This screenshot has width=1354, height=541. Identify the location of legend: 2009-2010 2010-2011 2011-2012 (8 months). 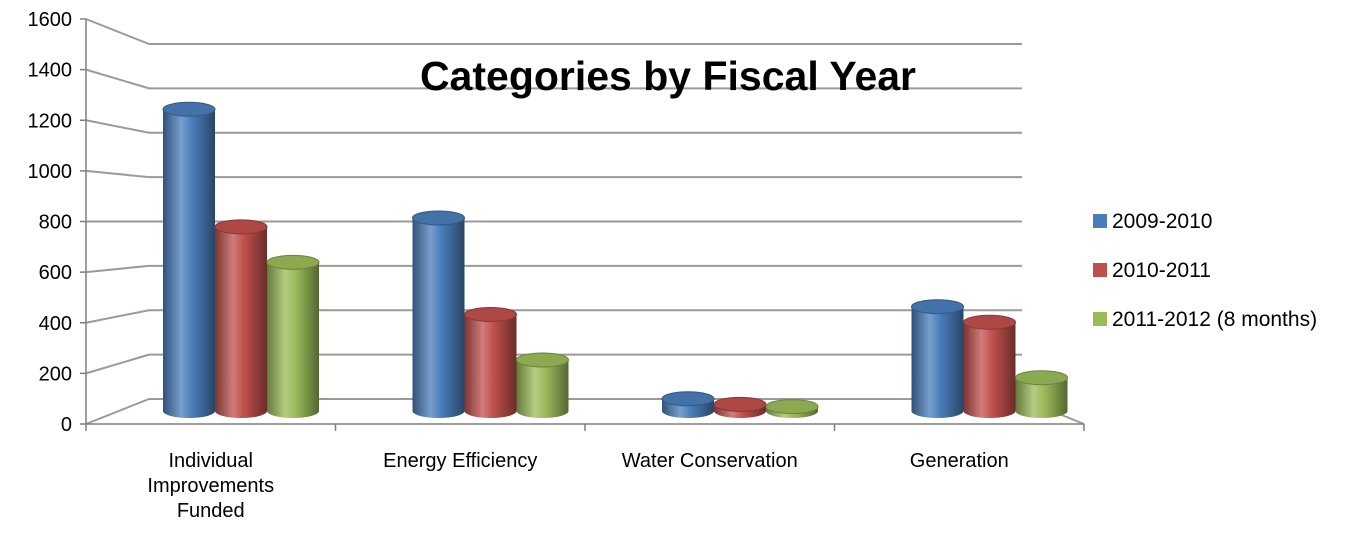
(1205, 270).